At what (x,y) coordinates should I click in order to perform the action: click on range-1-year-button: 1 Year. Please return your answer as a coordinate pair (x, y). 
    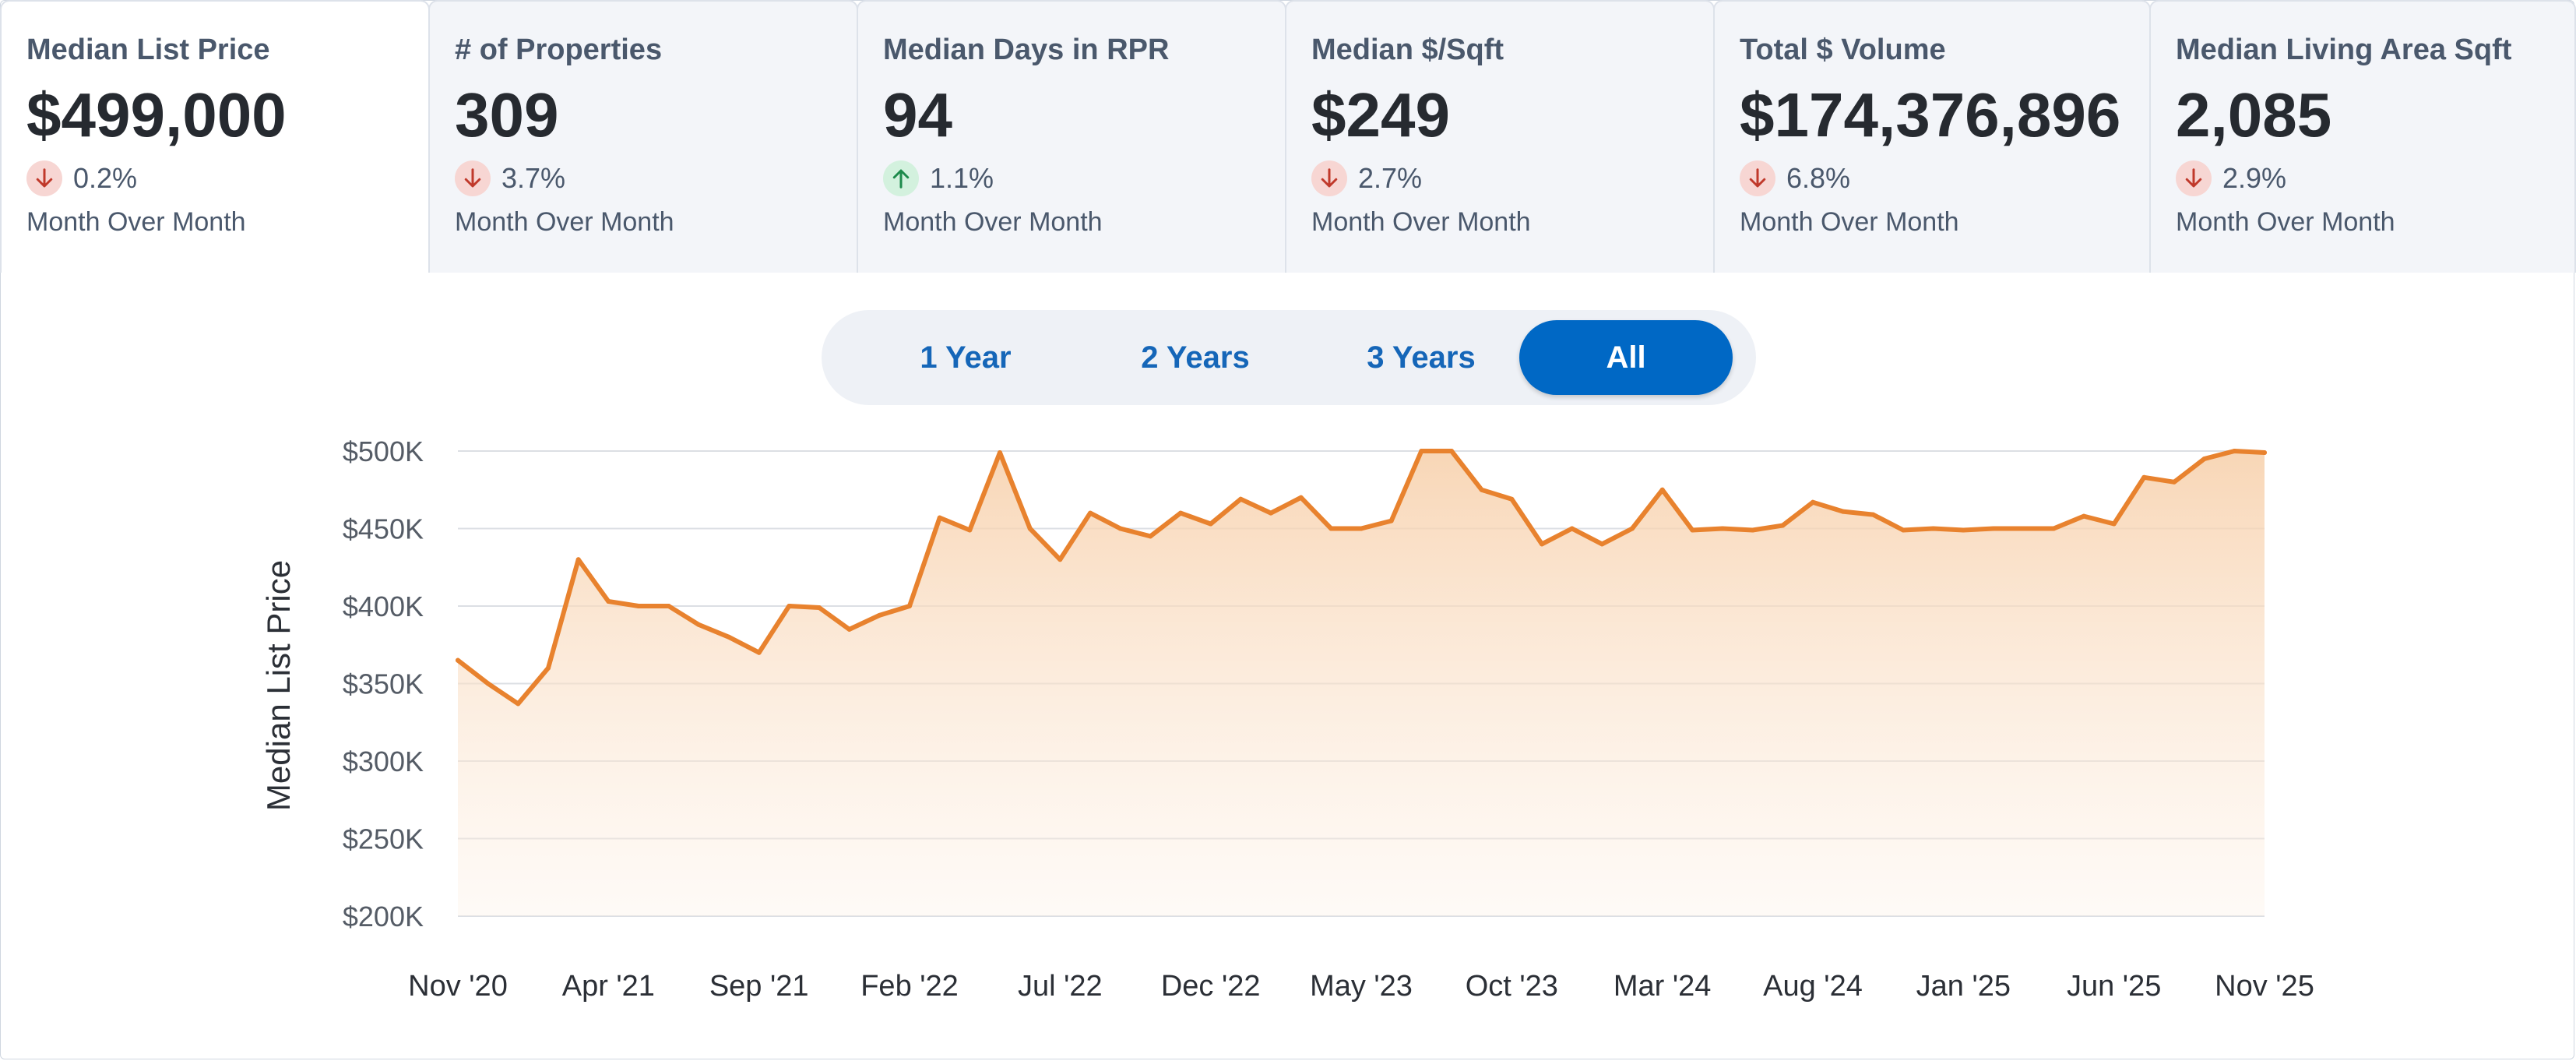
    Looking at the image, I should click on (965, 357).